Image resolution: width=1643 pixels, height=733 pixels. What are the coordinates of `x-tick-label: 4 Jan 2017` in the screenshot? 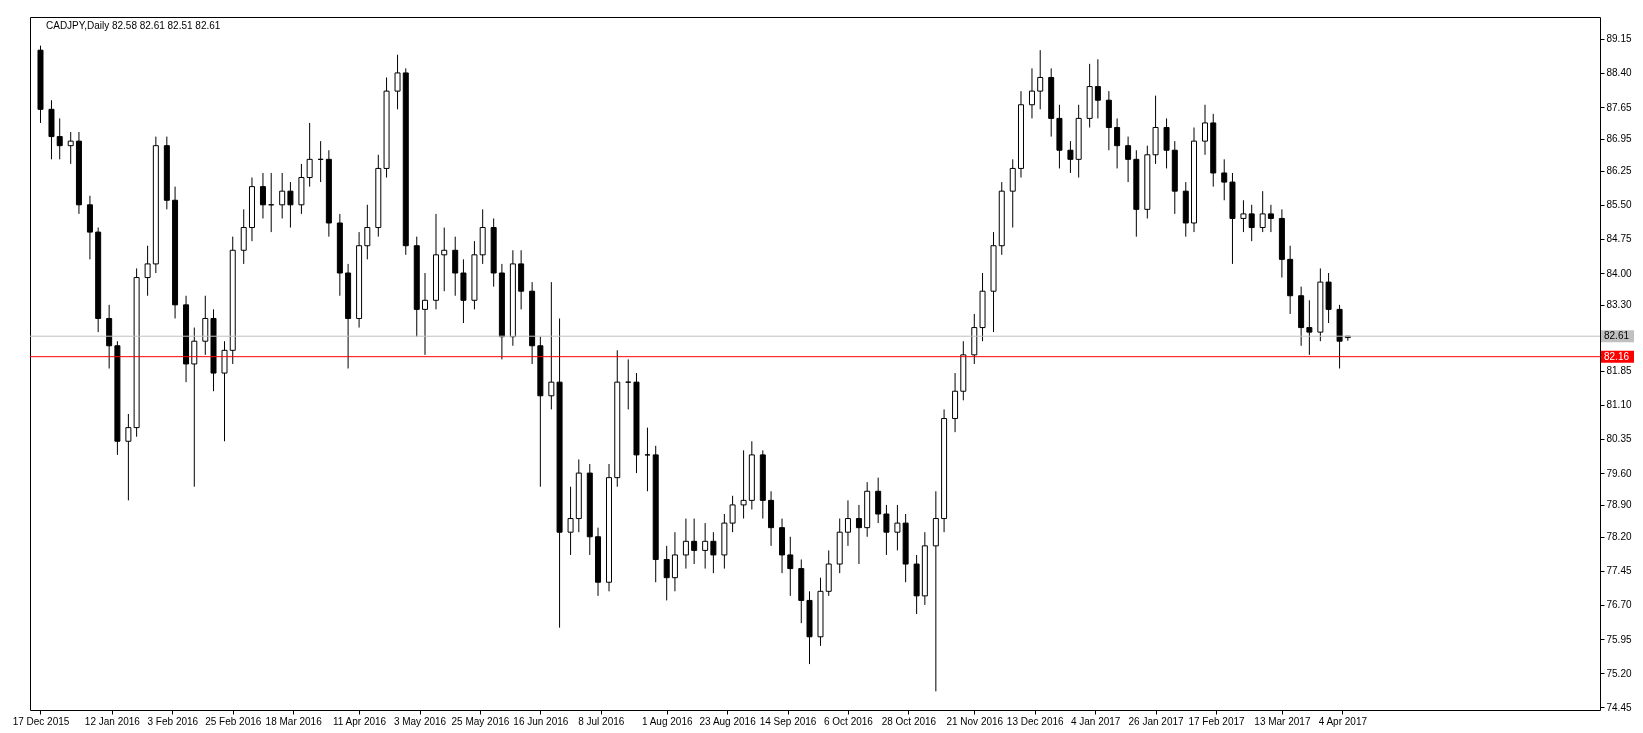 It's located at (1095, 721).